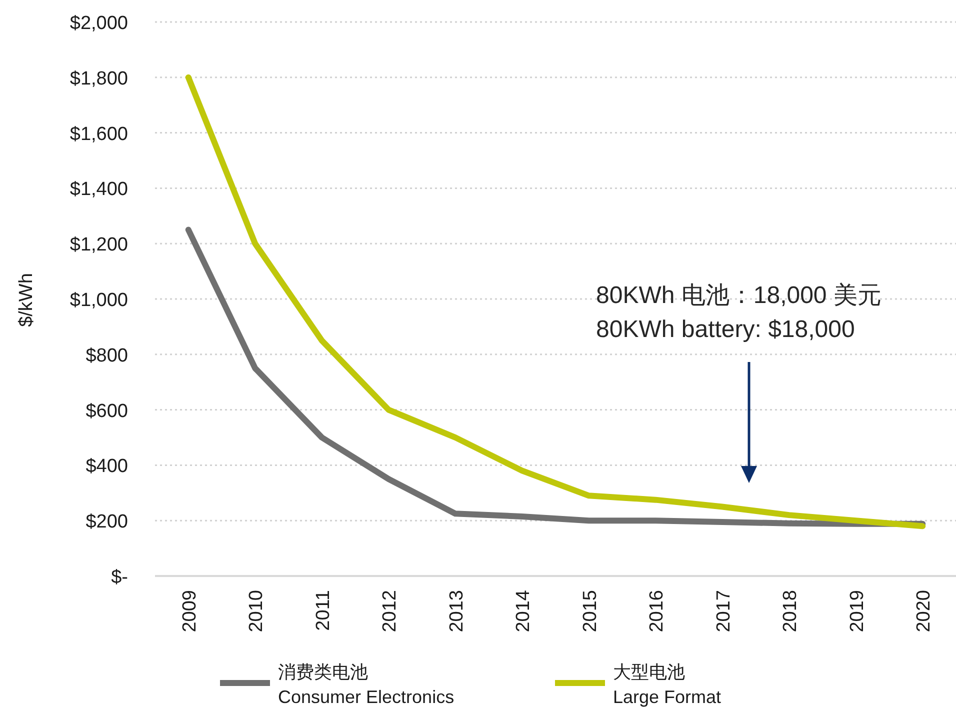 The height and width of the screenshot is (712, 956). I want to click on x-tick-label: 2017, so click(723, 611).